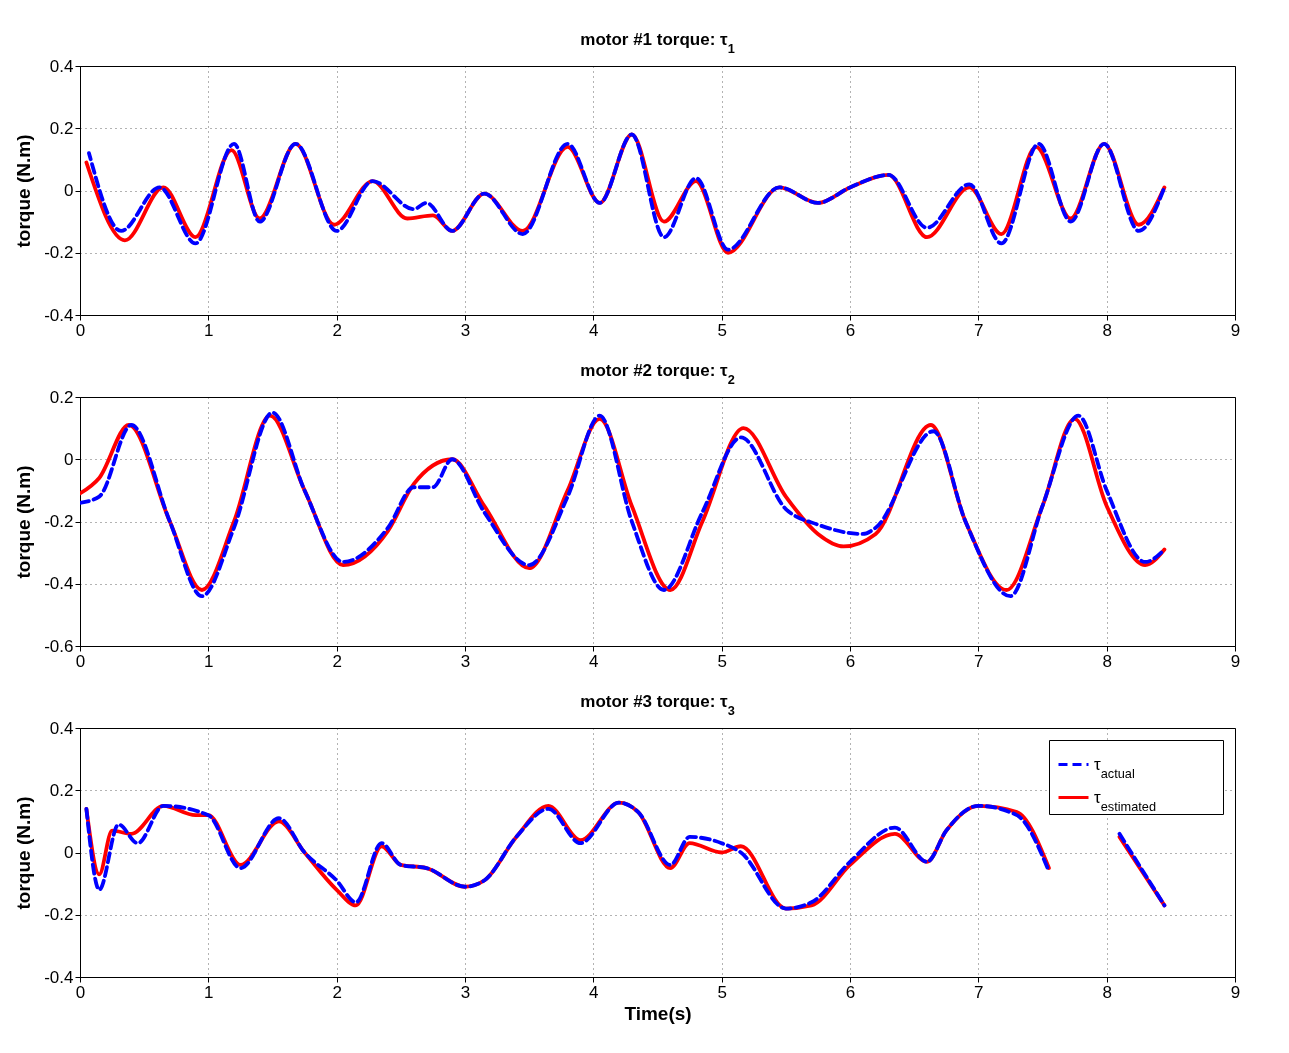 The height and width of the screenshot is (1053, 1289). I want to click on chart-title: motor #2 torque: τ$_{2}$, so click(657, 374).